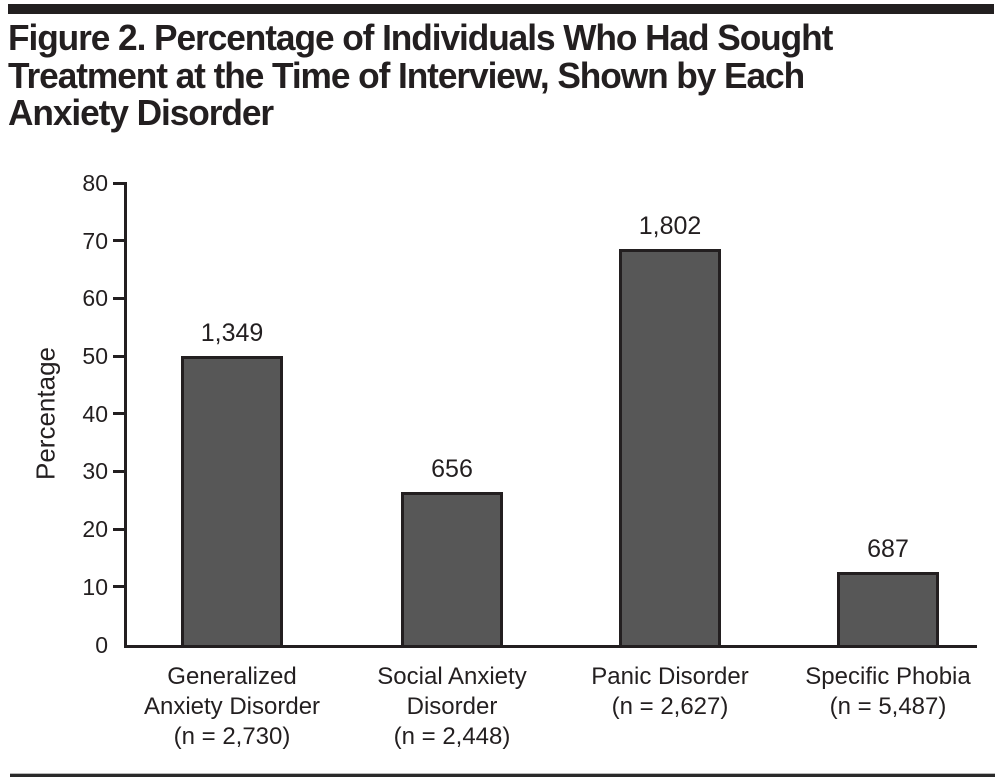 The width and height of the screenshot is (1004, 784). I want to click on y-axis-line, so click(125, 415).